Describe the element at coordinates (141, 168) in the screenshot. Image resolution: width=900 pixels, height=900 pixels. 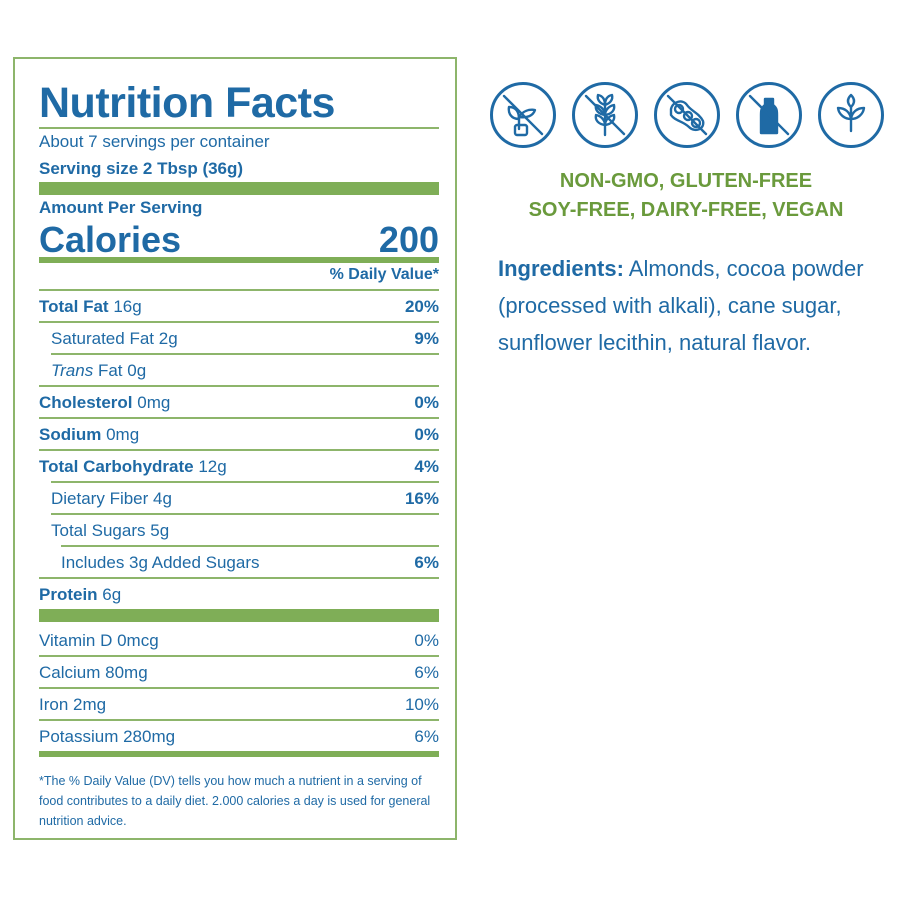
I see `serving-size: Serving size 2 Tbsp (36g)` at that location.